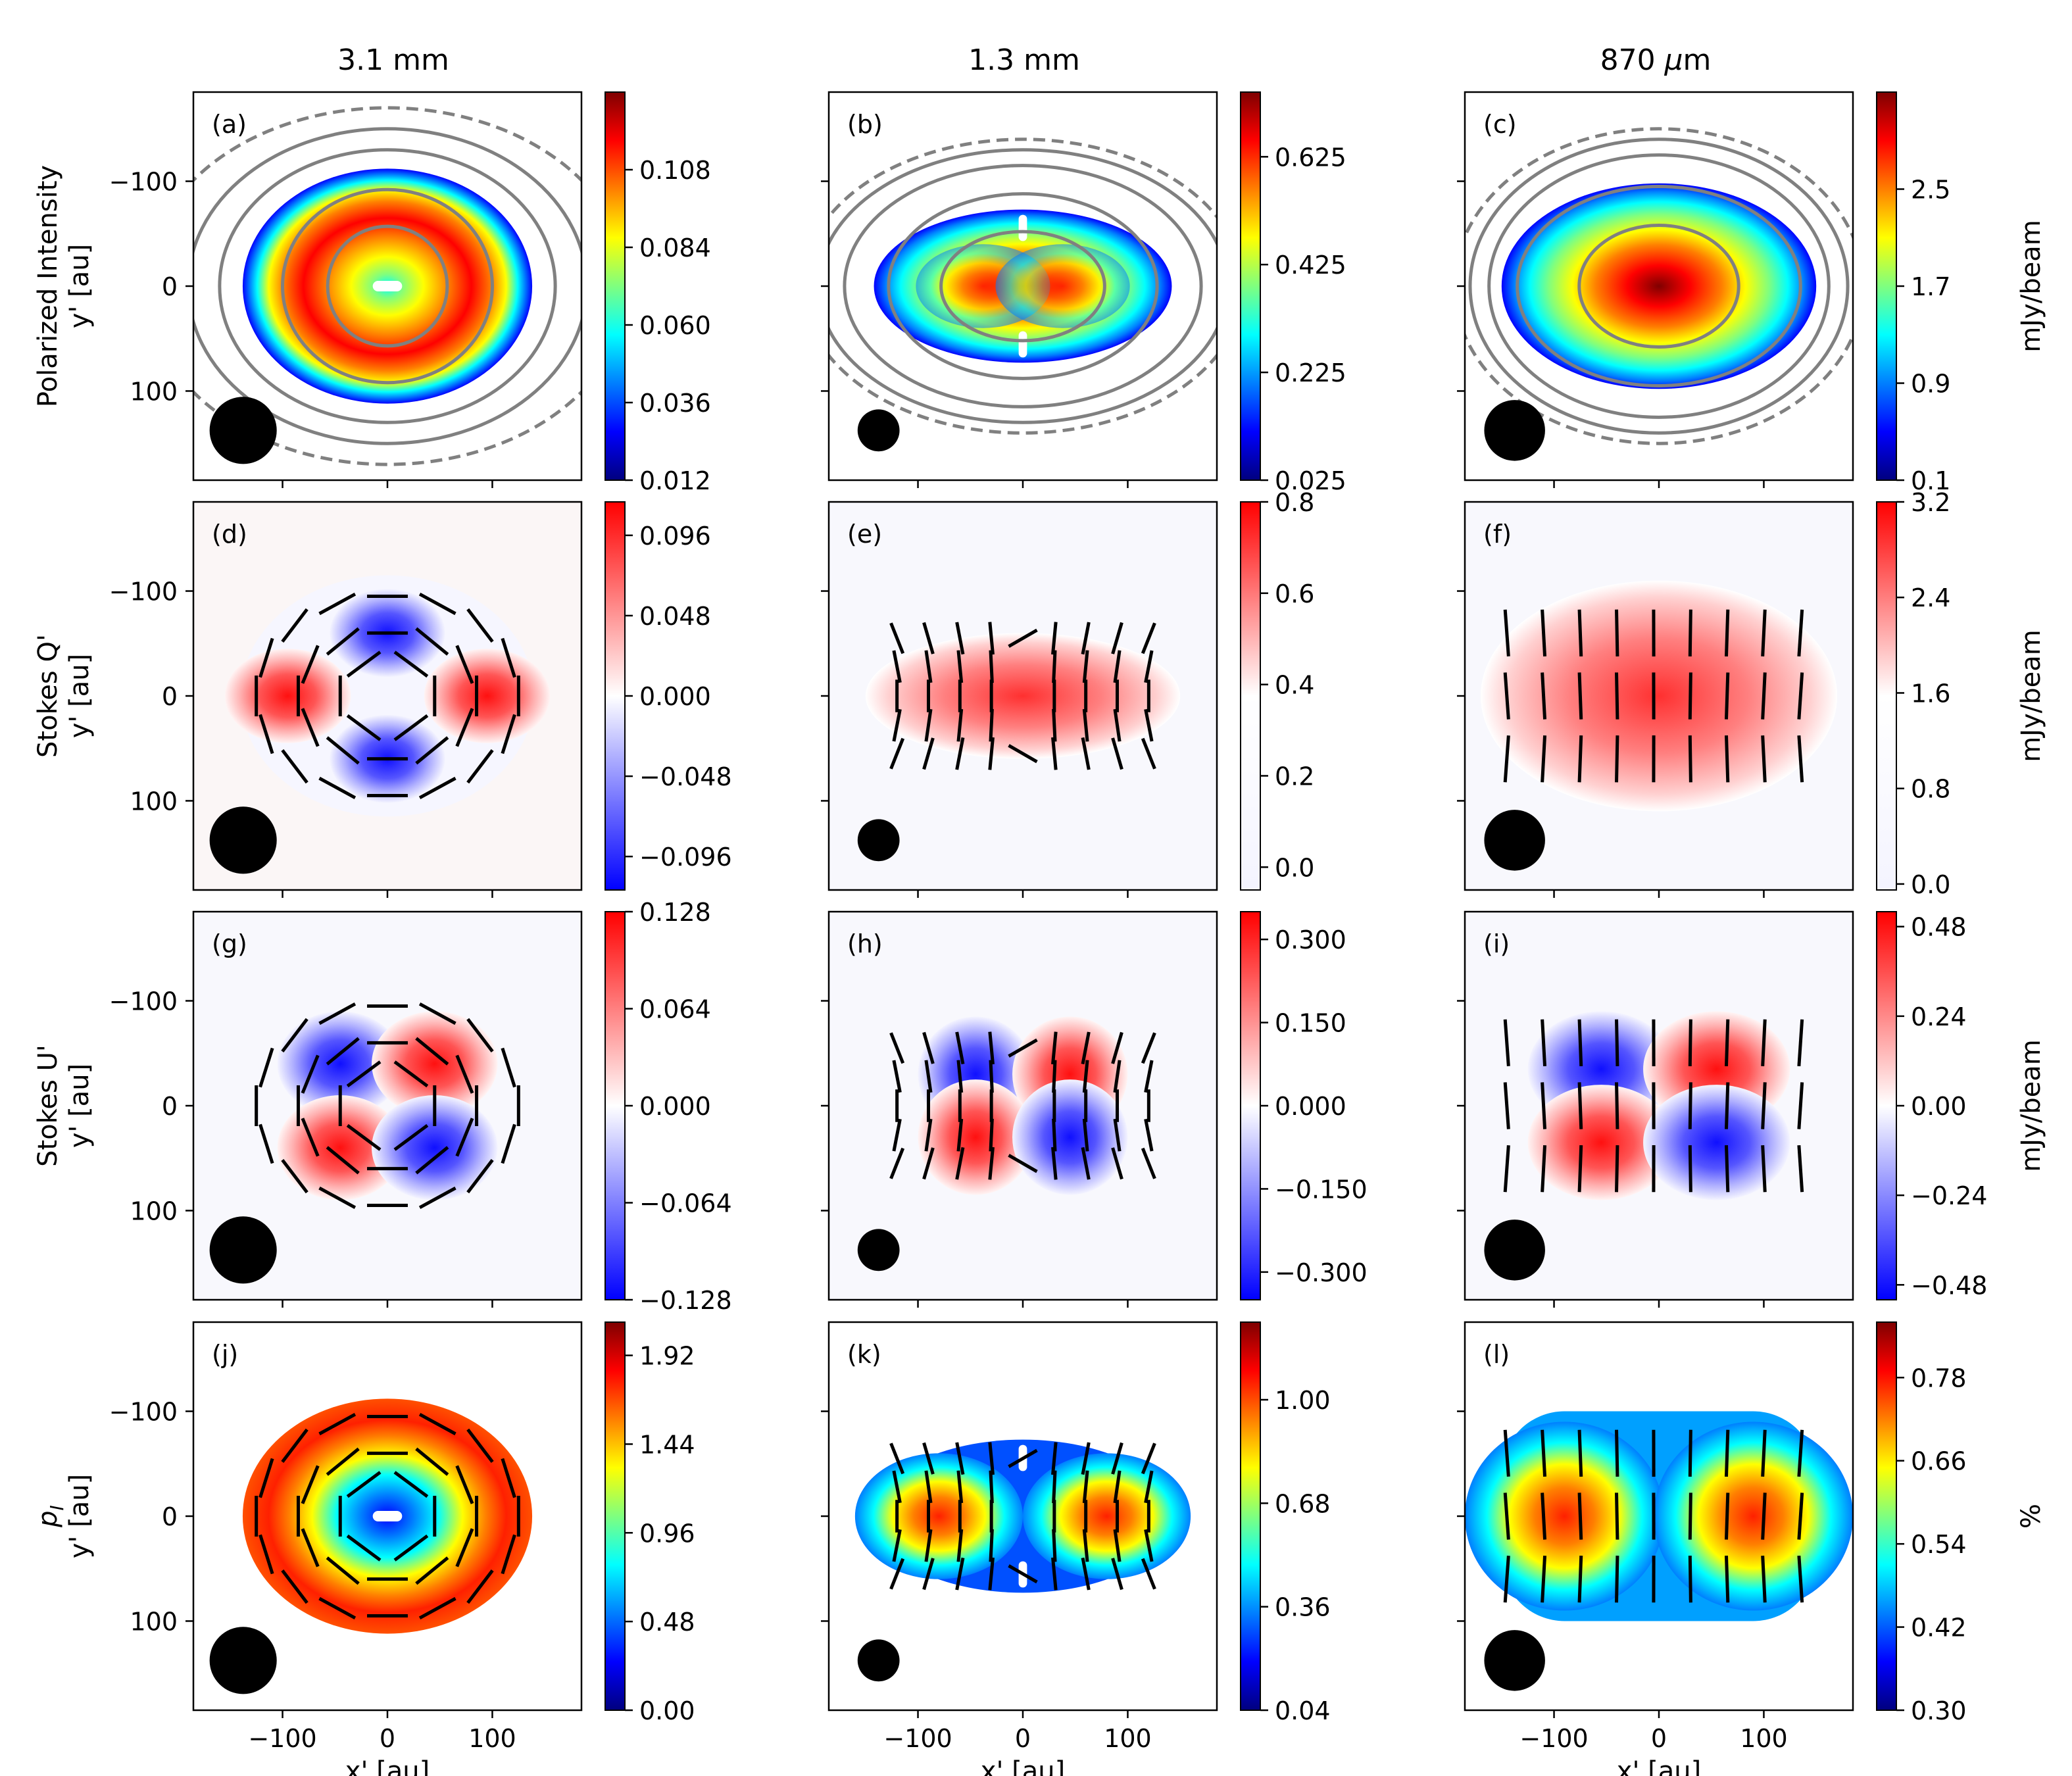 Image resolution: width=2072 pixels, height=1776 pixels. I want to click on colorbar: −0.128 −0.064 0.000 0.064 0.128, so click(668, 1106).